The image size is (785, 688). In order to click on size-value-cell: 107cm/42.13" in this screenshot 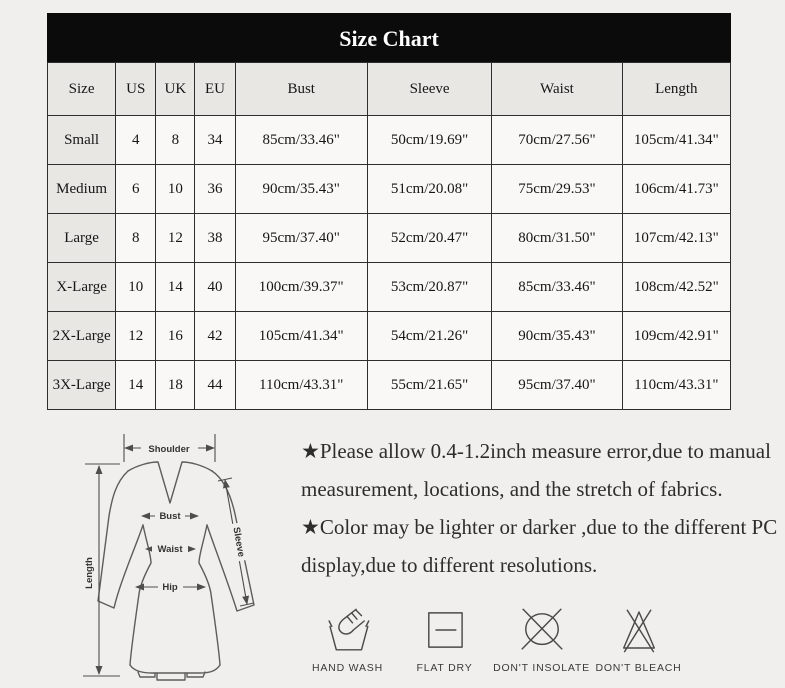, I will do `click(676, 238)`.